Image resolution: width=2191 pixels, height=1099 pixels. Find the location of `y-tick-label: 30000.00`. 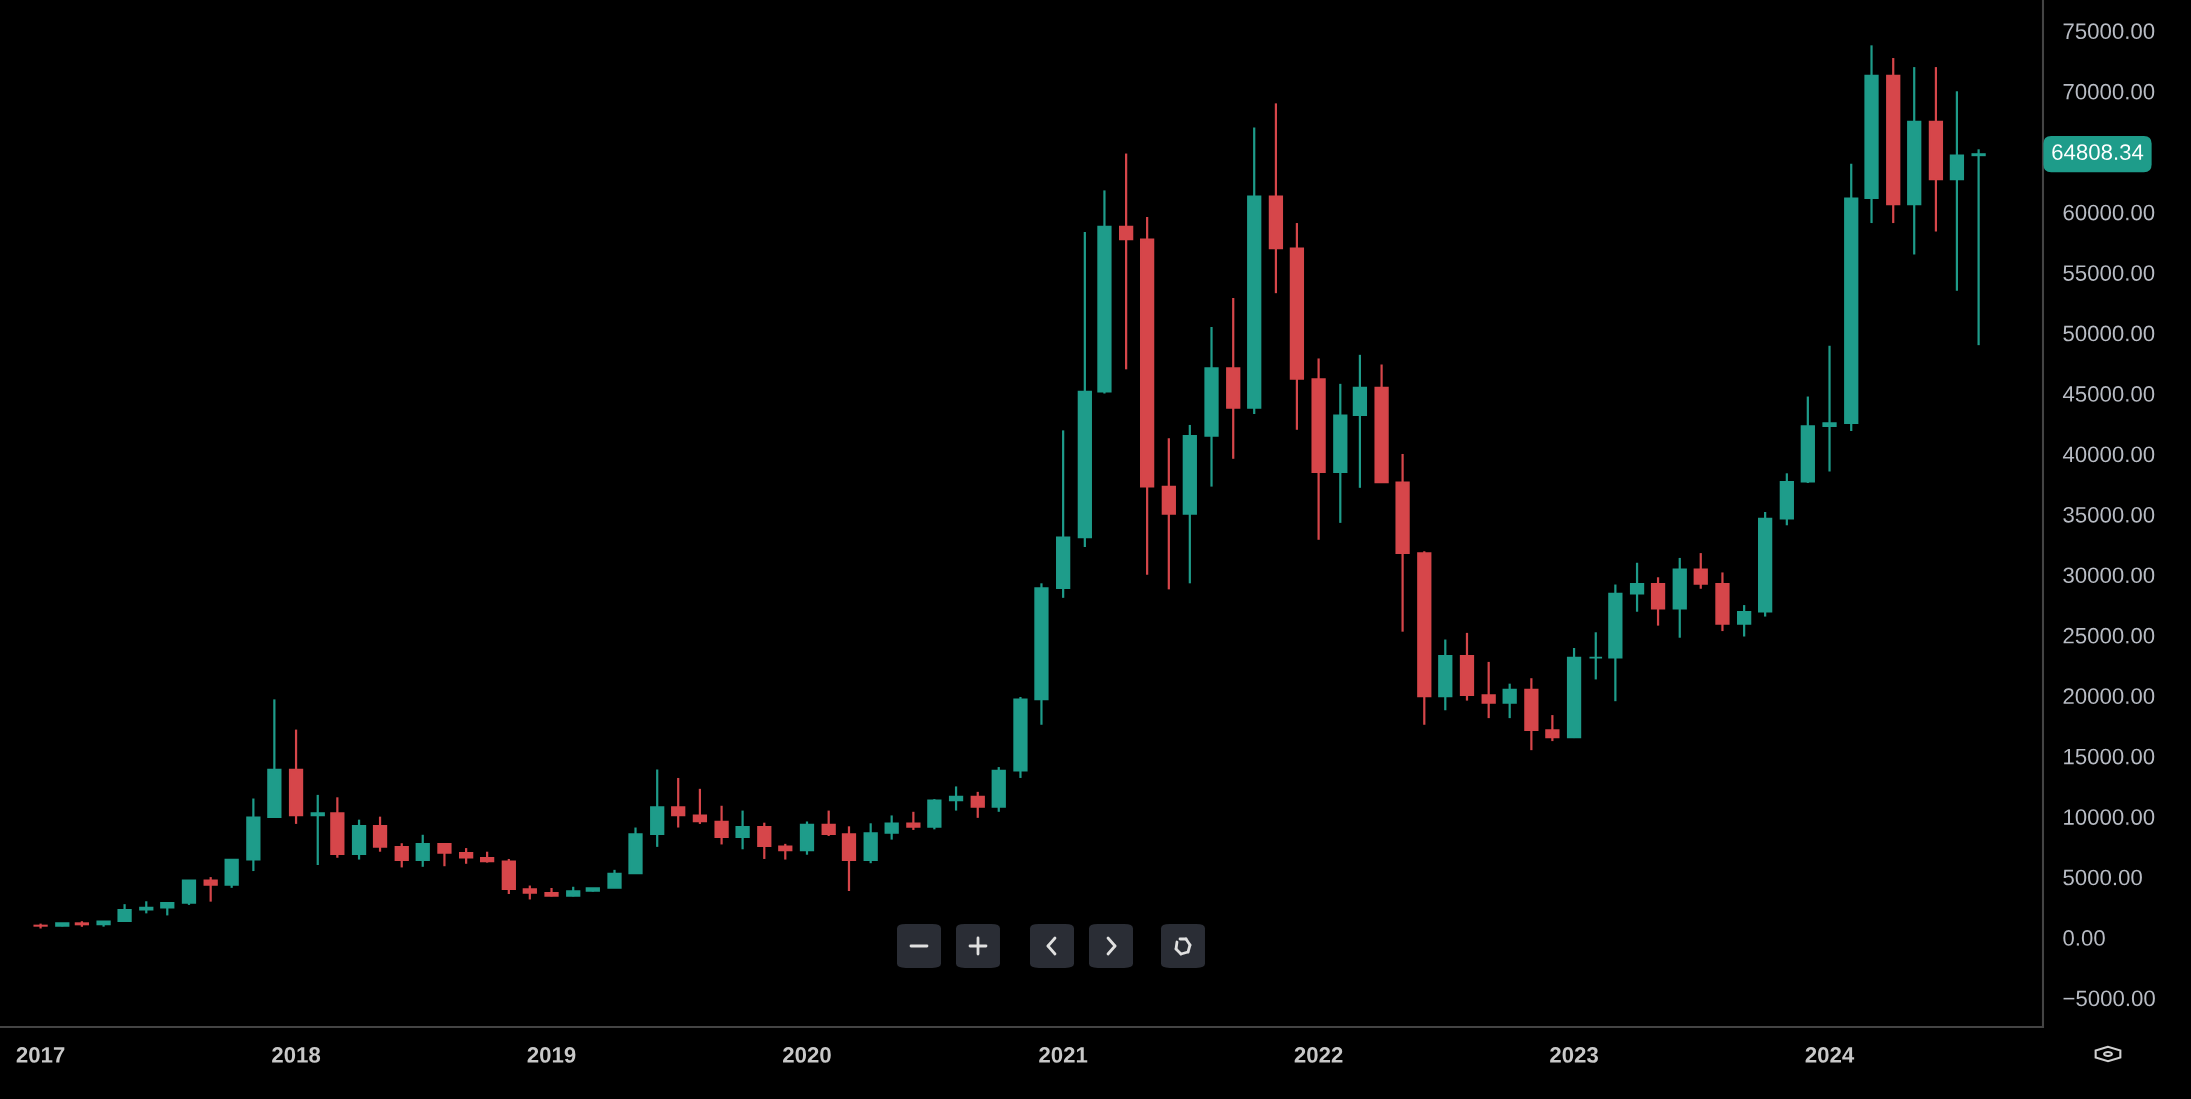

y-tick-label: 30000.00 is located at coordinates (2109, 575).